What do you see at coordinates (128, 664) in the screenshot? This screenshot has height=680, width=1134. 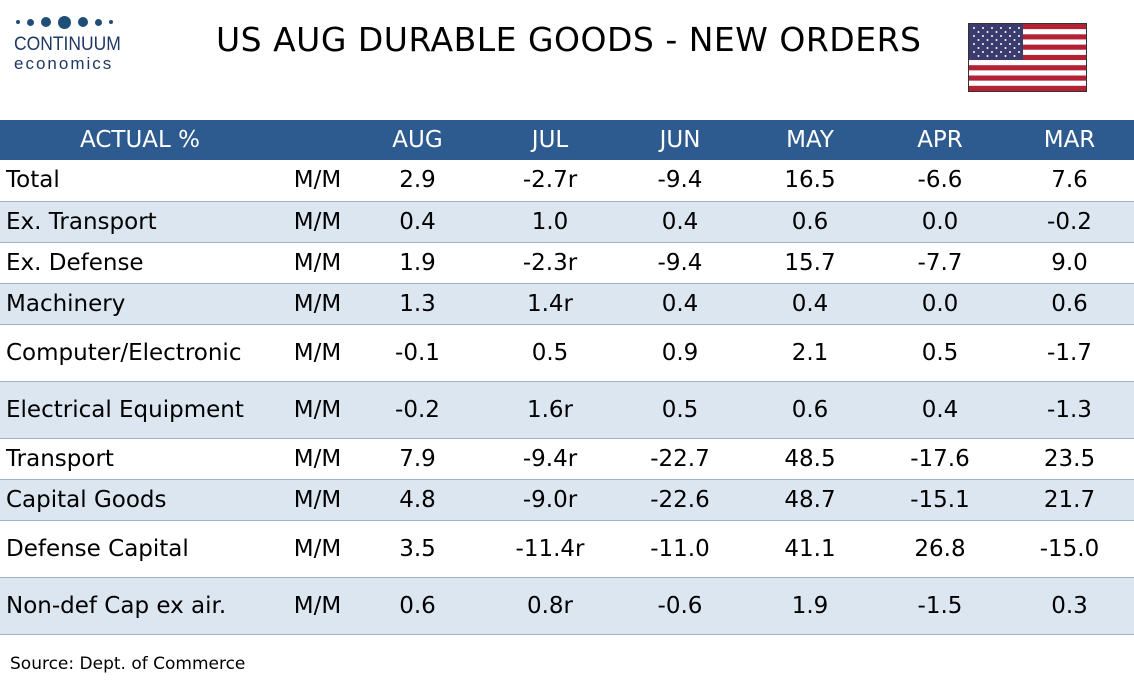 I see `source-note: Source: Dept. of Commerce` at bounding box center [128, 664].